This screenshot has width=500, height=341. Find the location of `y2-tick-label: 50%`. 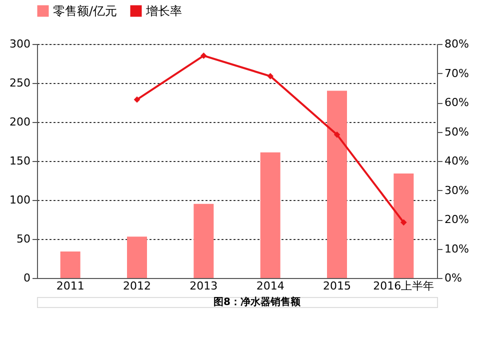

y2-tick-label: 50% is located at coordinates (456, 131).